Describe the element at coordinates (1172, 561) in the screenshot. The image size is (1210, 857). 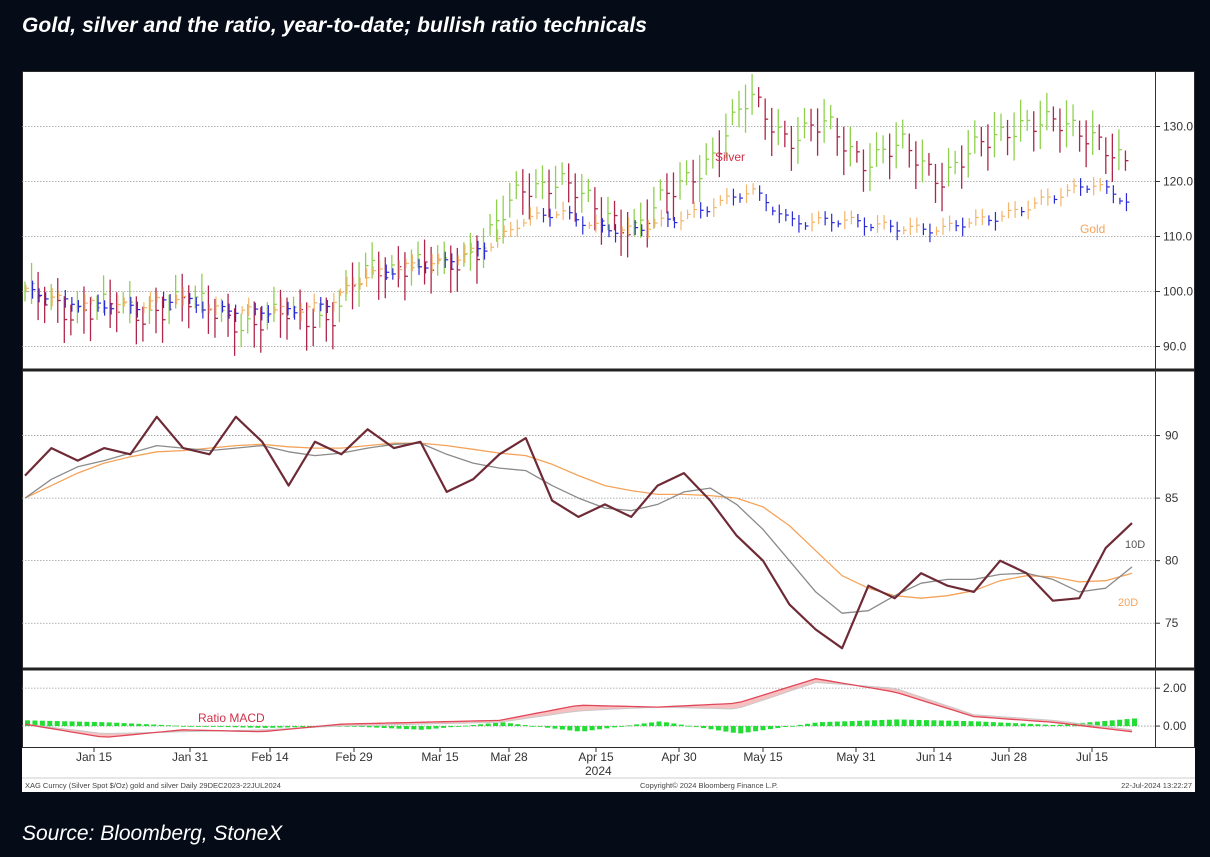
I see `y-tick-label: 80` at that location.